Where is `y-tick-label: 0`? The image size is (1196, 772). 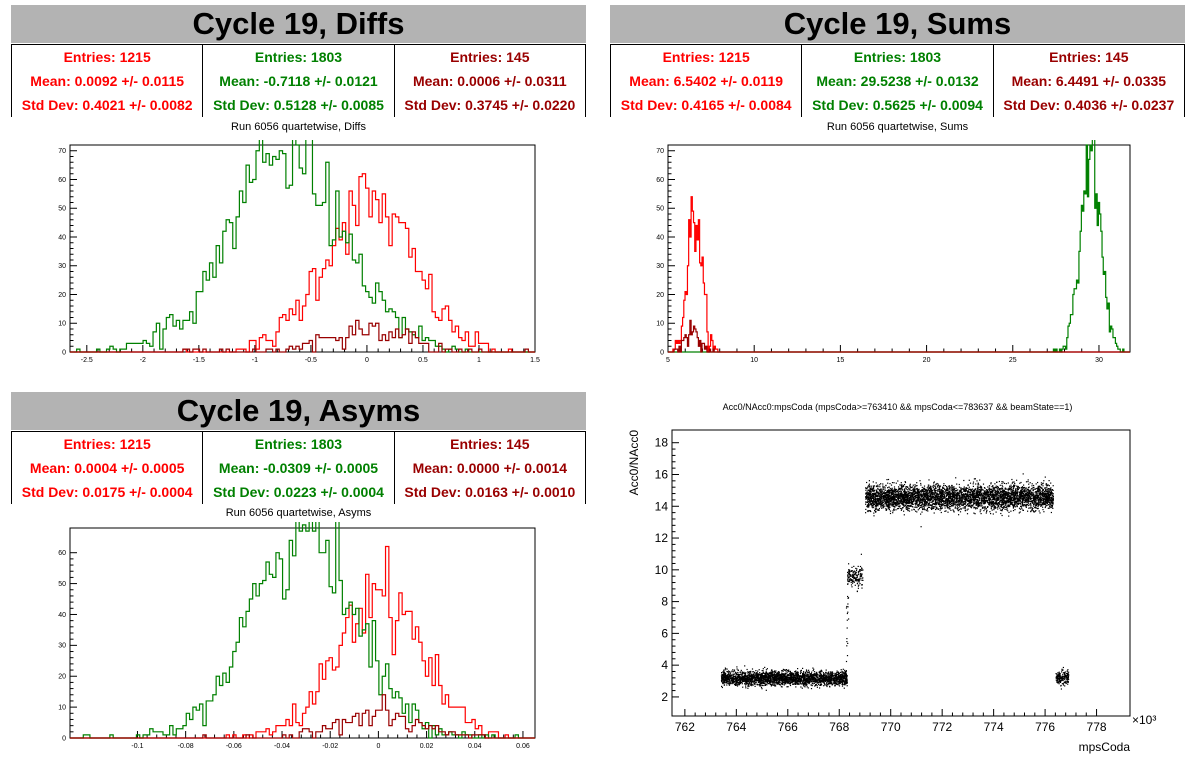 y-tick-label: 0 is located at coordinates (64, 738).